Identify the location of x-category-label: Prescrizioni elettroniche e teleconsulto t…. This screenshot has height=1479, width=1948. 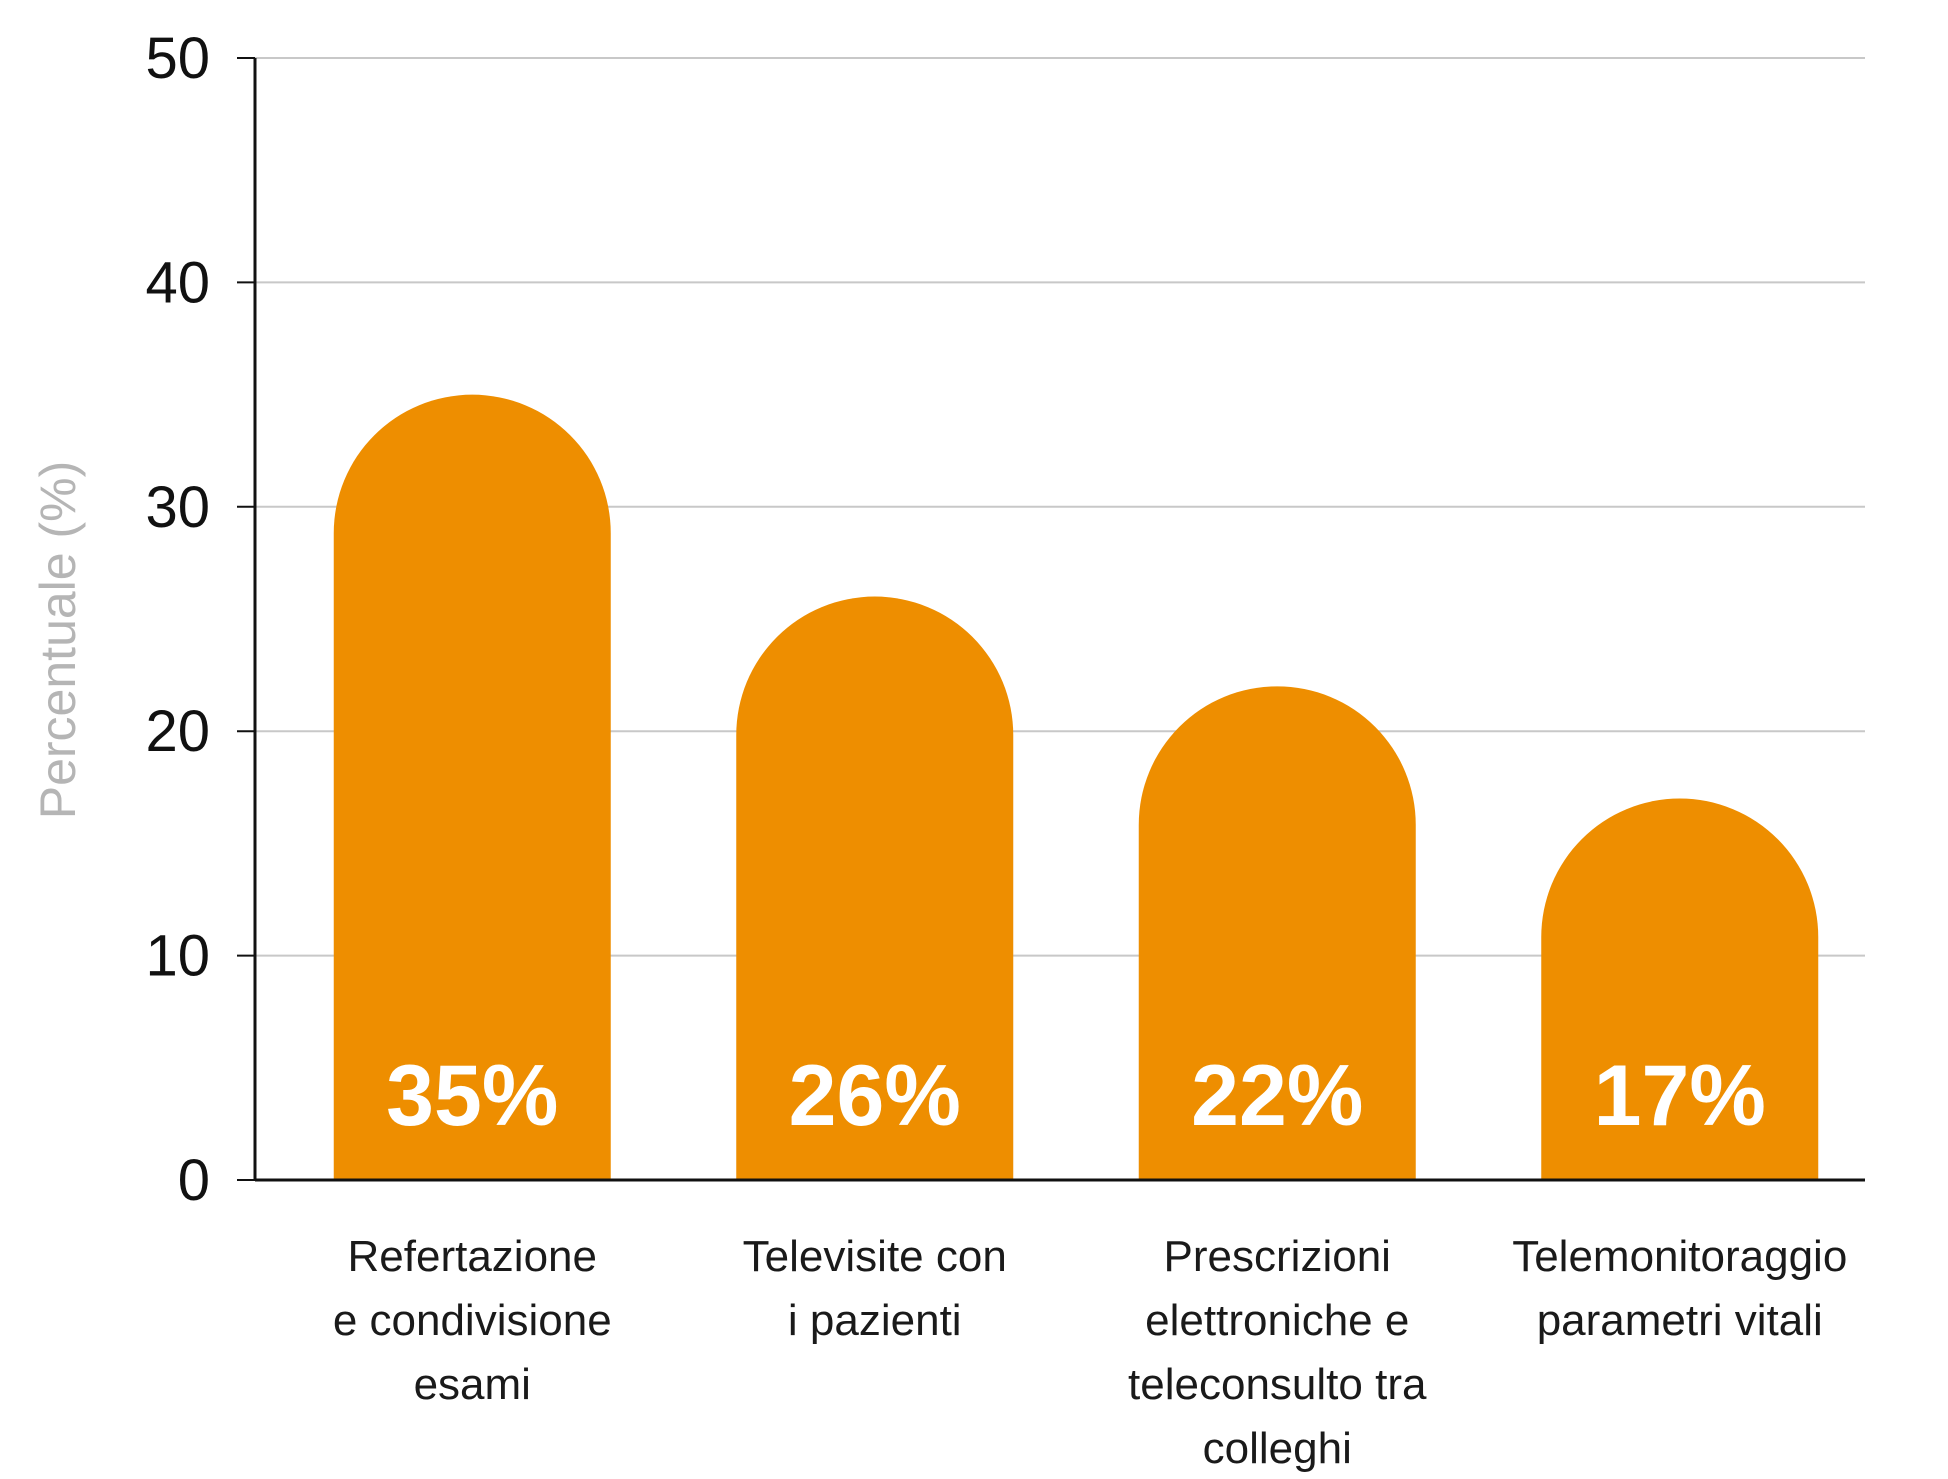
(1277, 1352).